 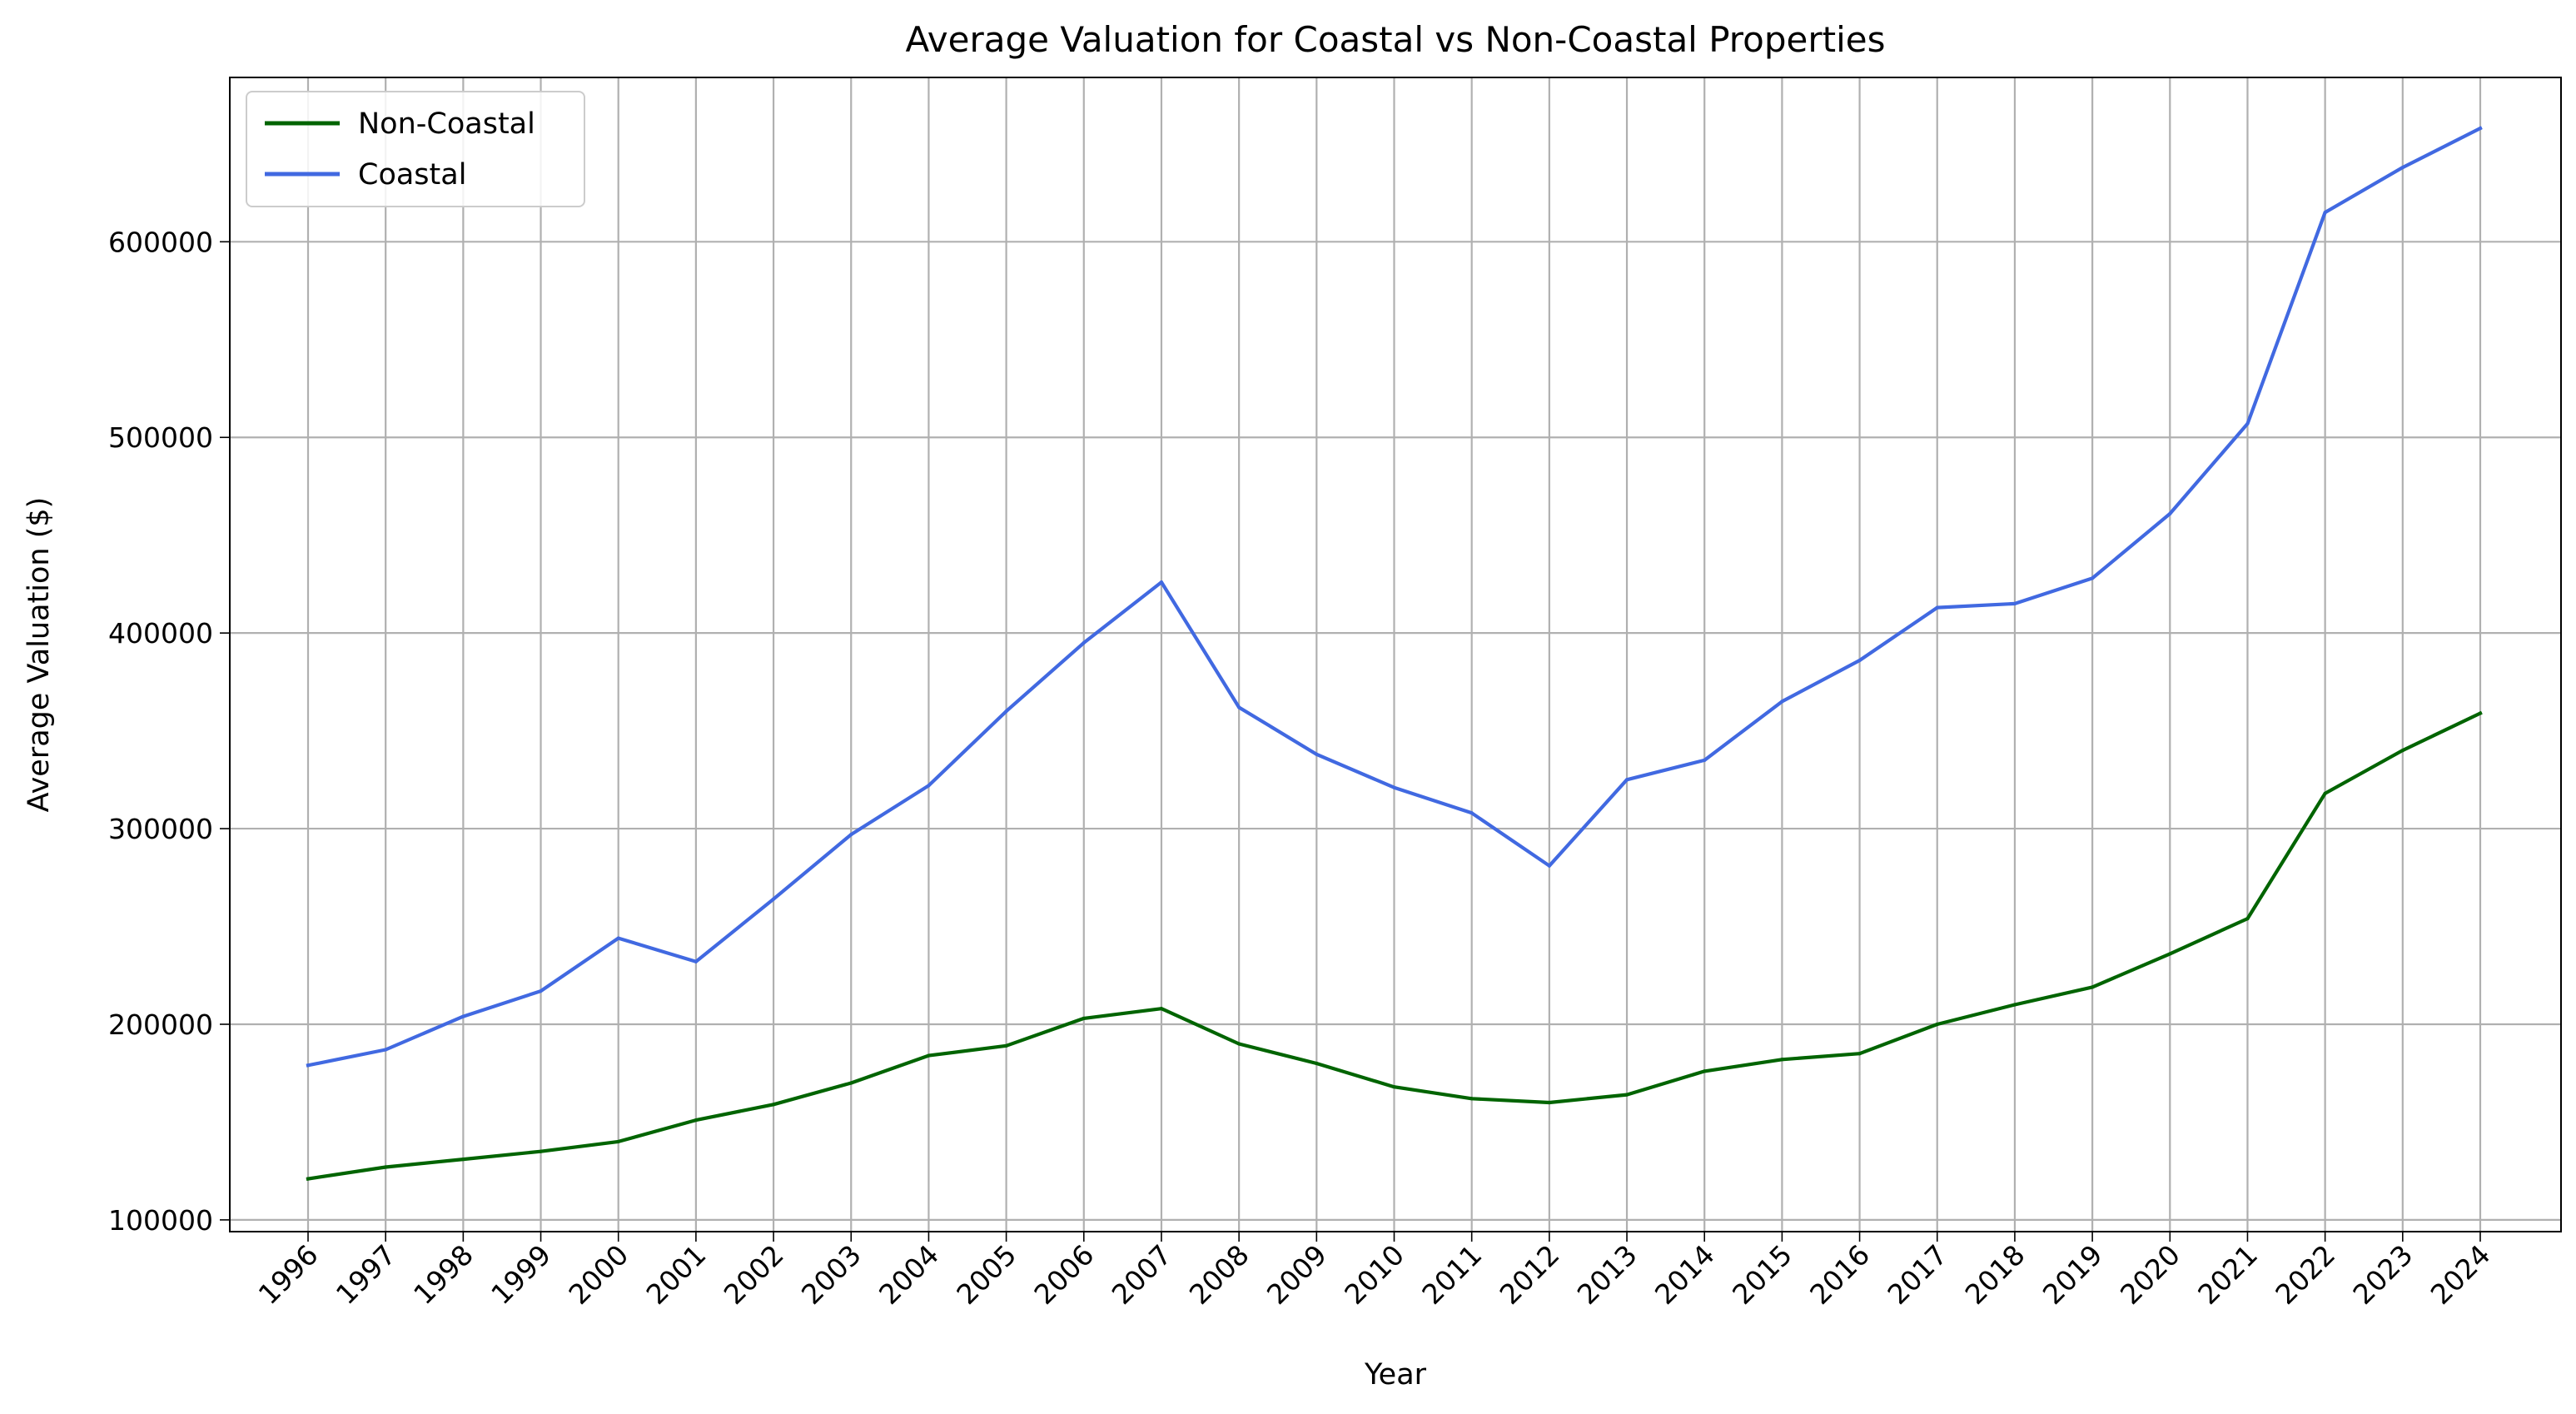 I want to click on y-tick-label: 300000, so click(x=160, y=829).